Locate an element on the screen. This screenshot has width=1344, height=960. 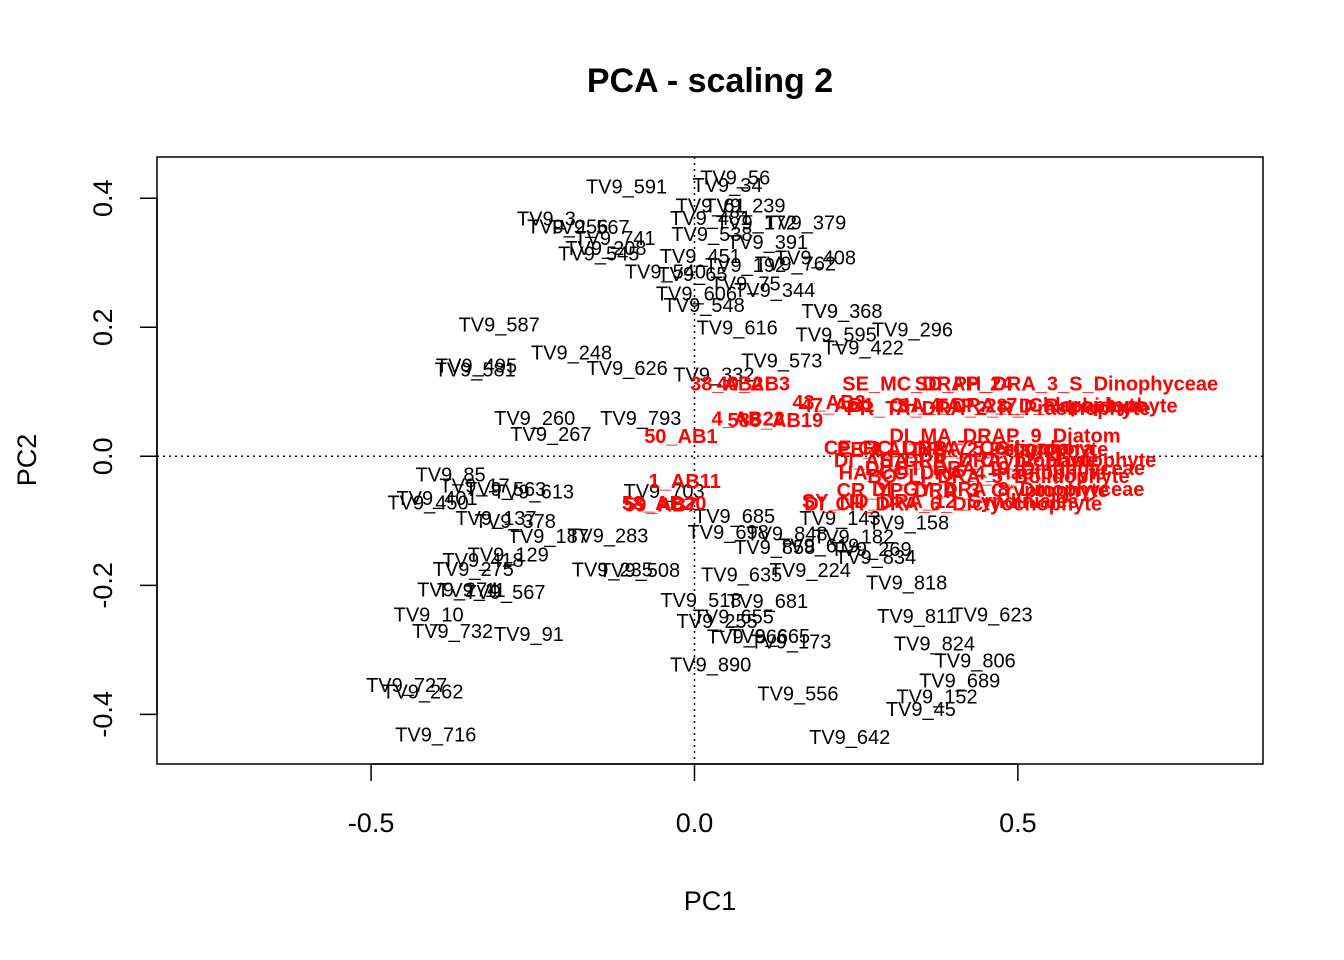
site-label: TV9_152 is located at coordinates (936, 698).